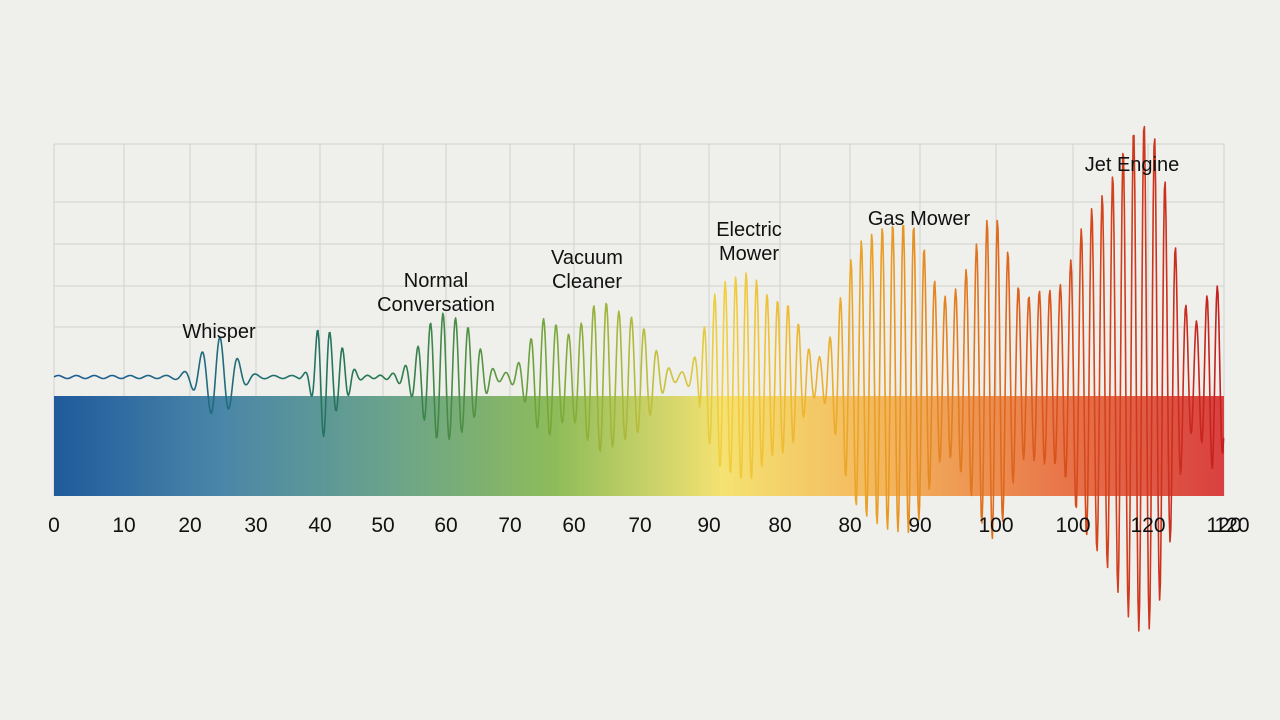 This screenshot has width=1280, height=720. I want to click on annotation-vacuum-cleaner: Vacuum Cleaner, so click(587, 270).